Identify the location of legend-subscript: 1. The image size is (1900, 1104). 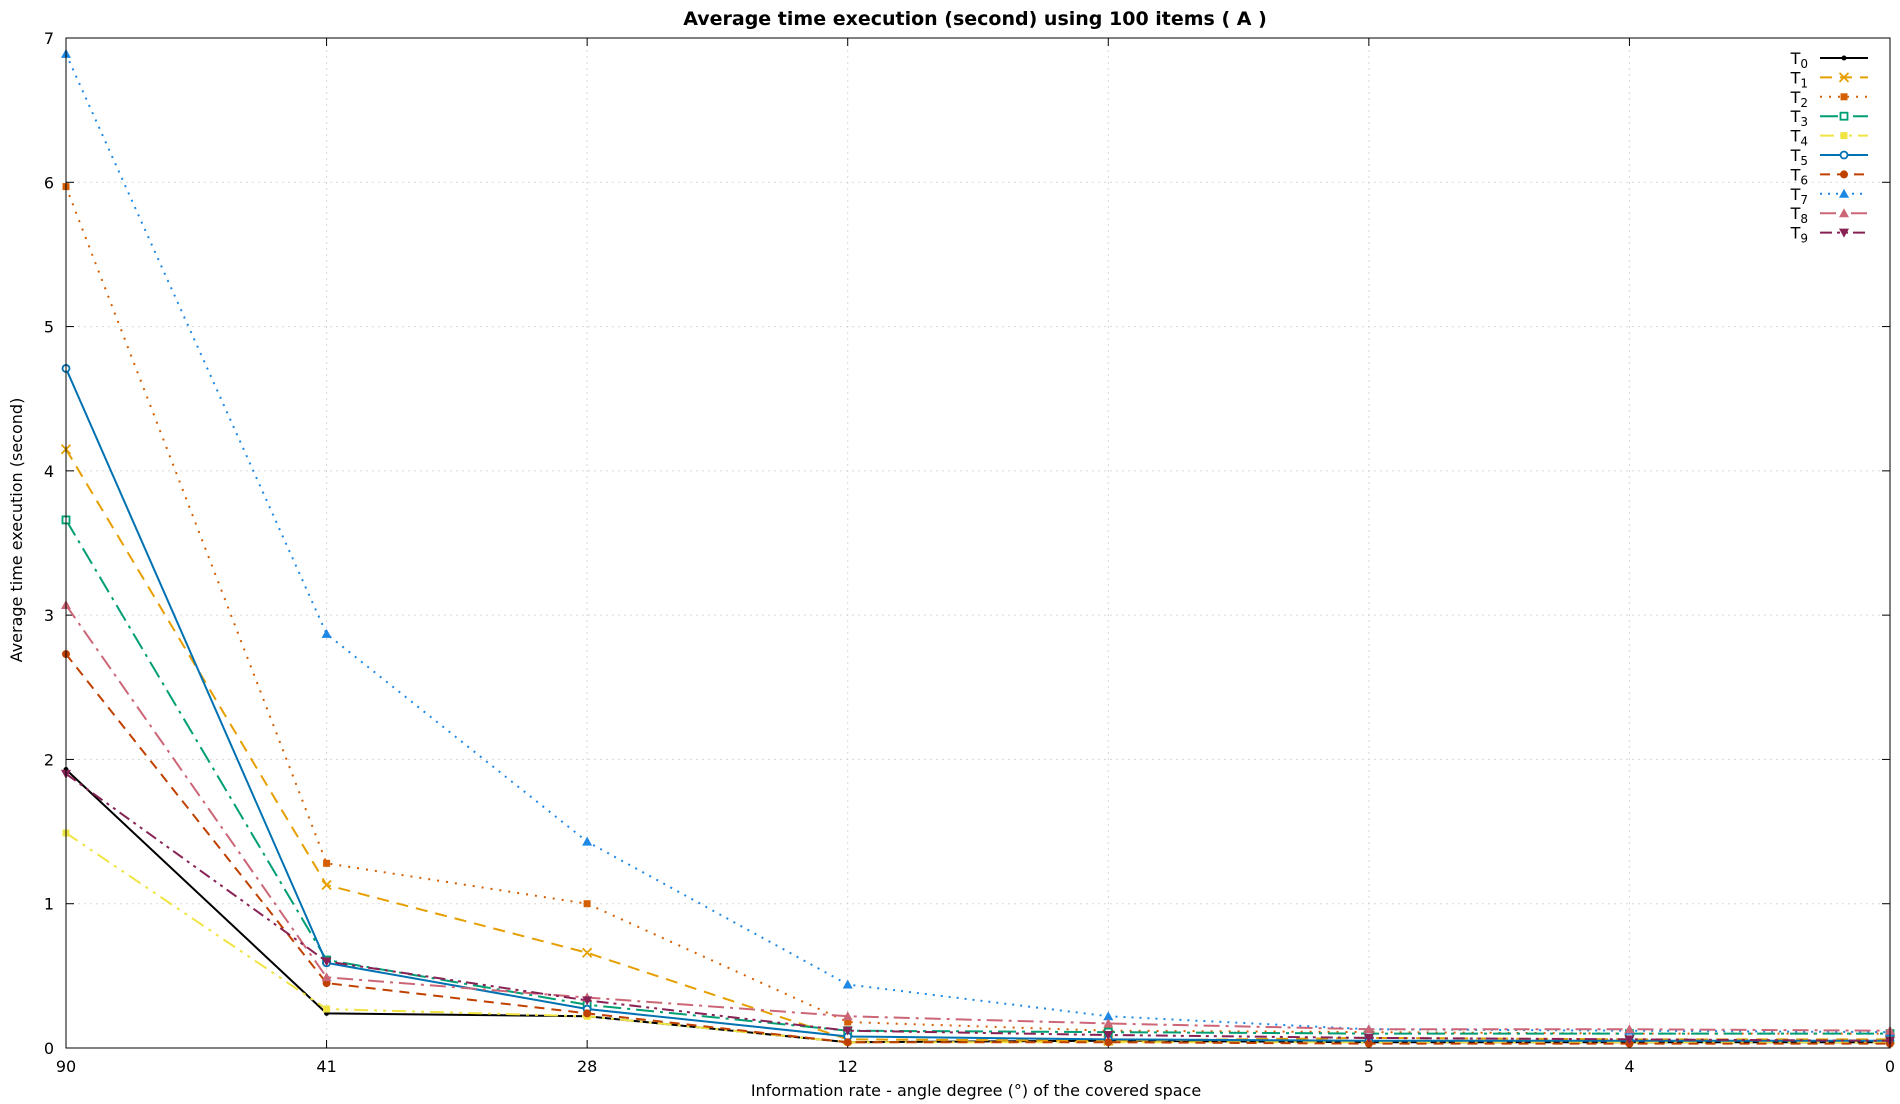
(1804, 83).